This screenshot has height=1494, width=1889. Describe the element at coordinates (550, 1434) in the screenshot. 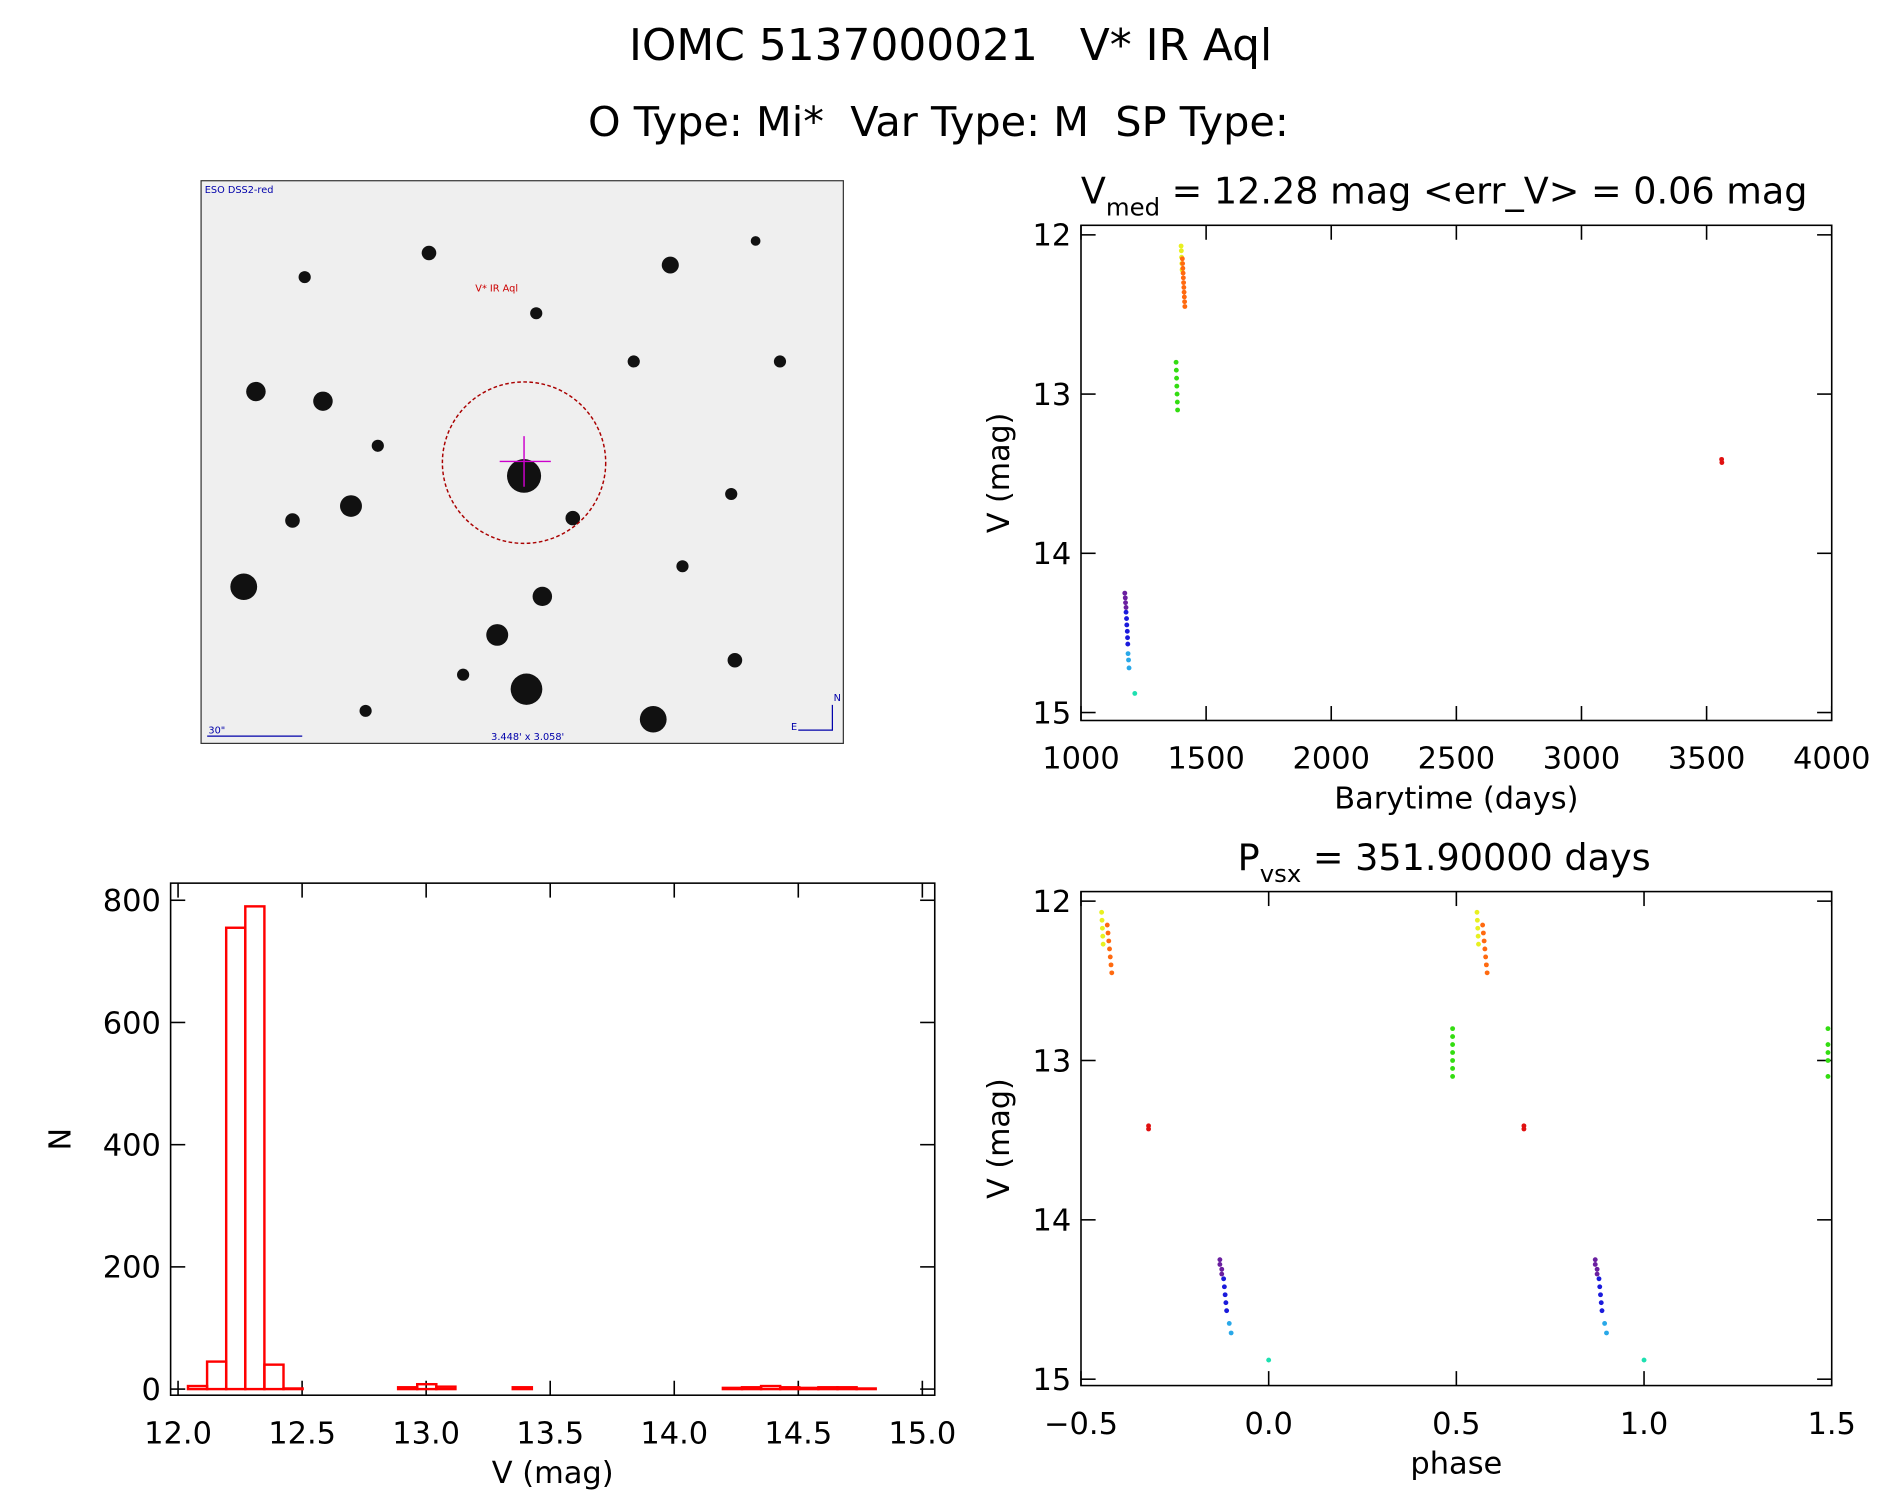

I see `x-tick-label: 13.5` at that location.